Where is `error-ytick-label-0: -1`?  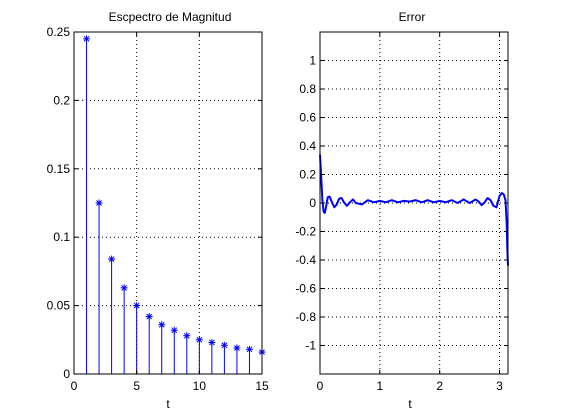 error-ytick-label-0: -1 is located at coordinates (310, 346).